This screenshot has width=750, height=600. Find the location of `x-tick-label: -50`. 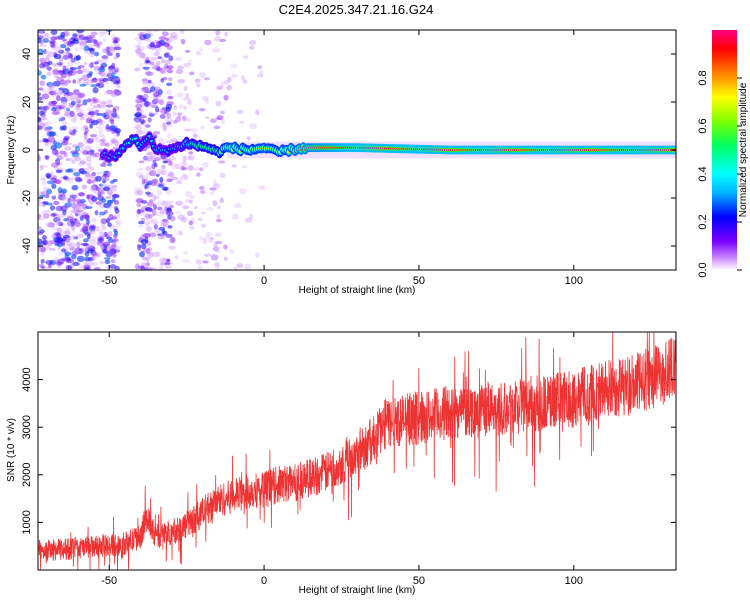

x-tick-label: -50 is located at coordinates (109, 281).